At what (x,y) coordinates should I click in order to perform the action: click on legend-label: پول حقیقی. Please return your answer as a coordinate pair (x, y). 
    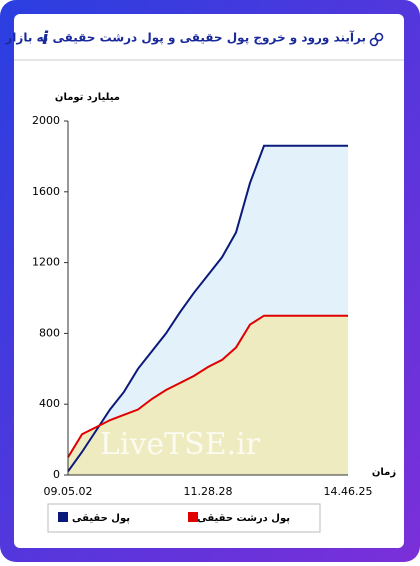
    Looking at the image, I should click on (101, 518).